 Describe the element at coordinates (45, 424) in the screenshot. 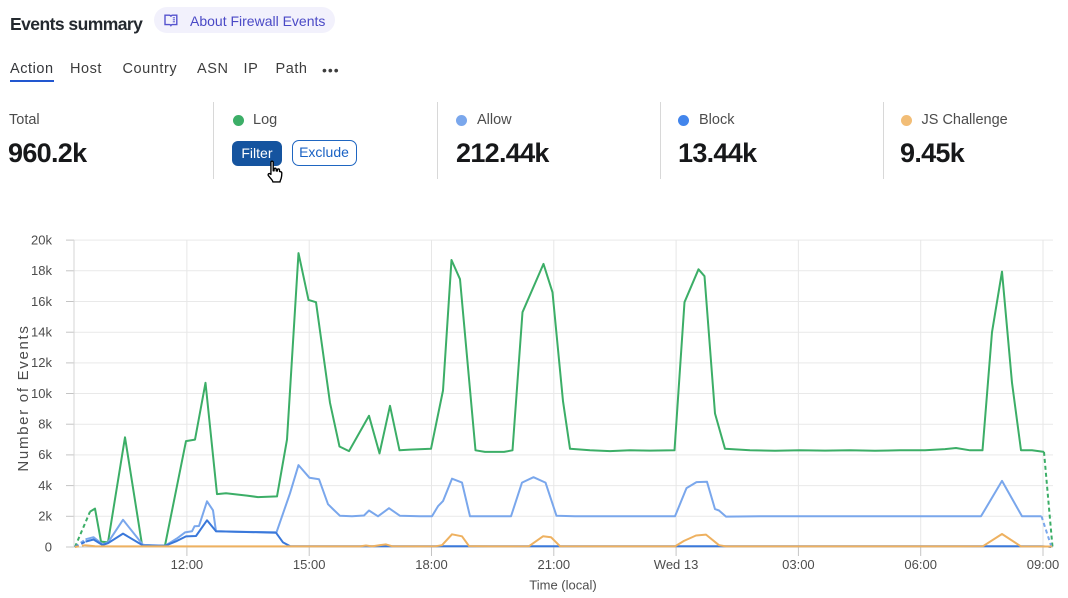

I see `svg-text: 8k` at that location.